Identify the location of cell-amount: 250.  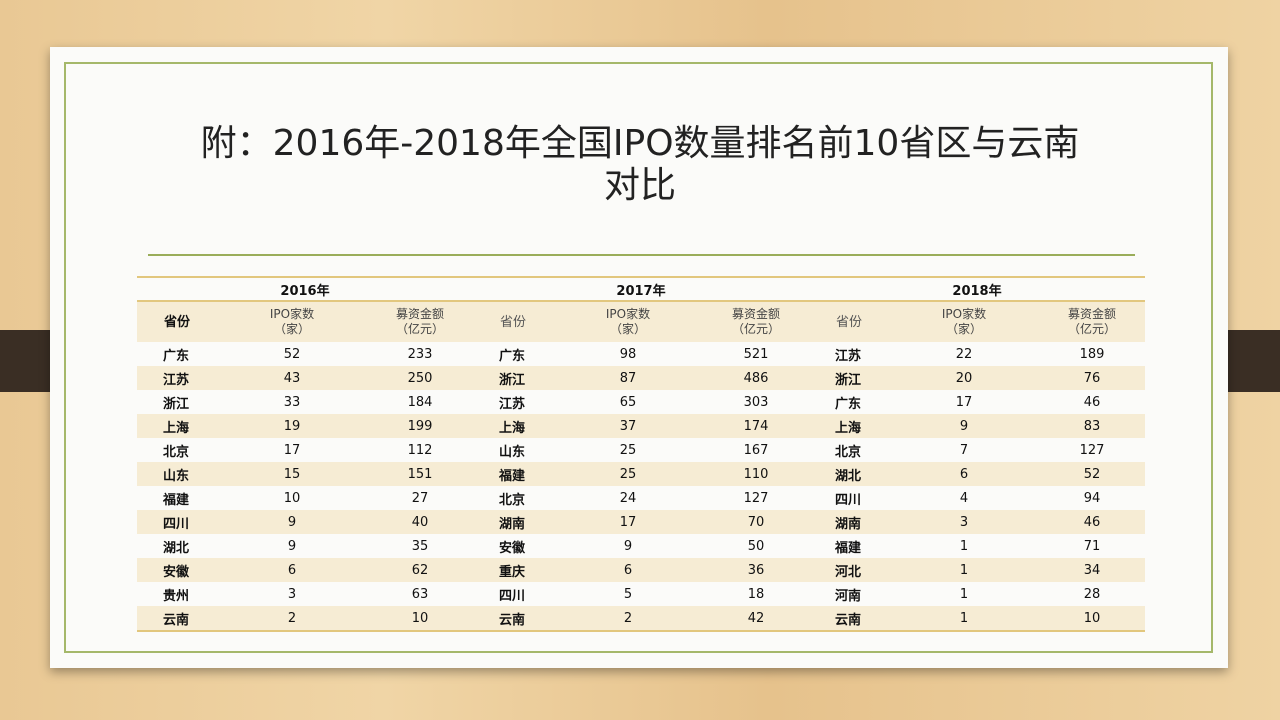
(420, 378).